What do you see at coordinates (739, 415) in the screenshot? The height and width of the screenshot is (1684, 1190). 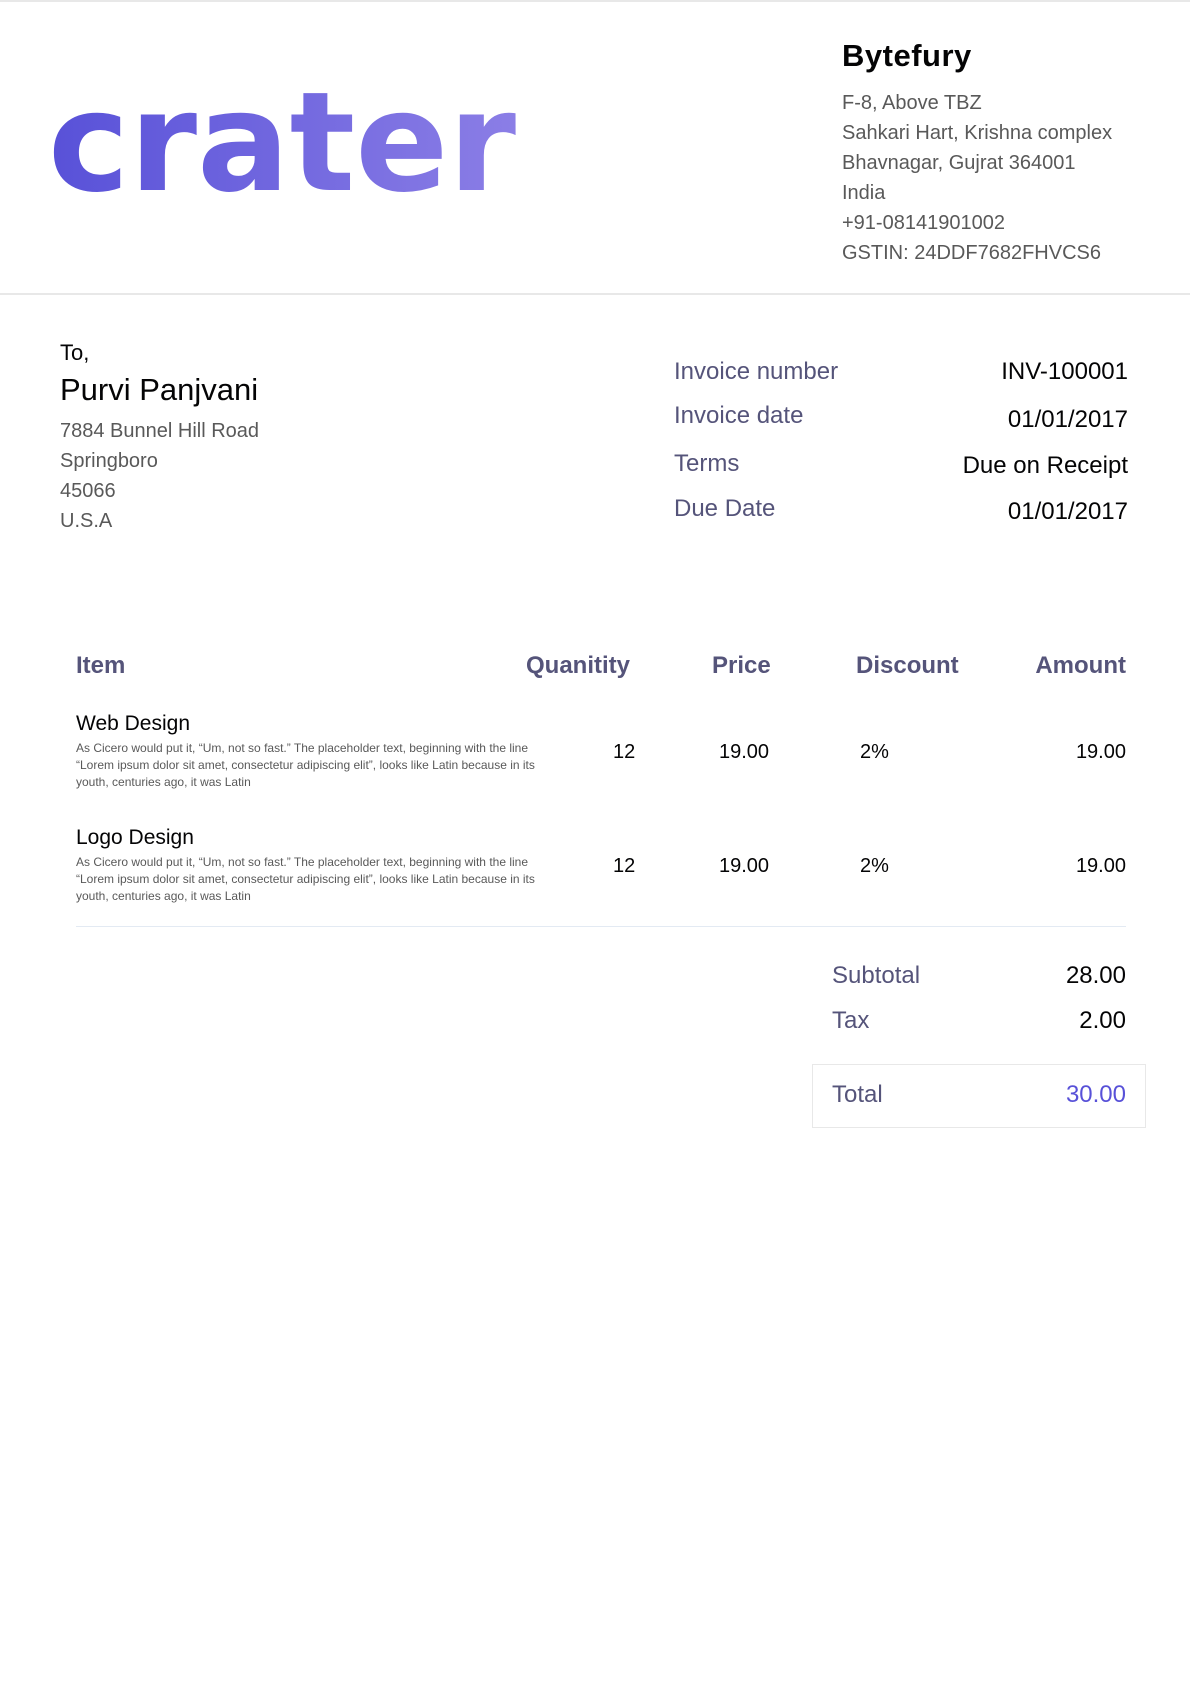 I see `invoice-date-label: Invoice date` at bounding box center [739, 415].